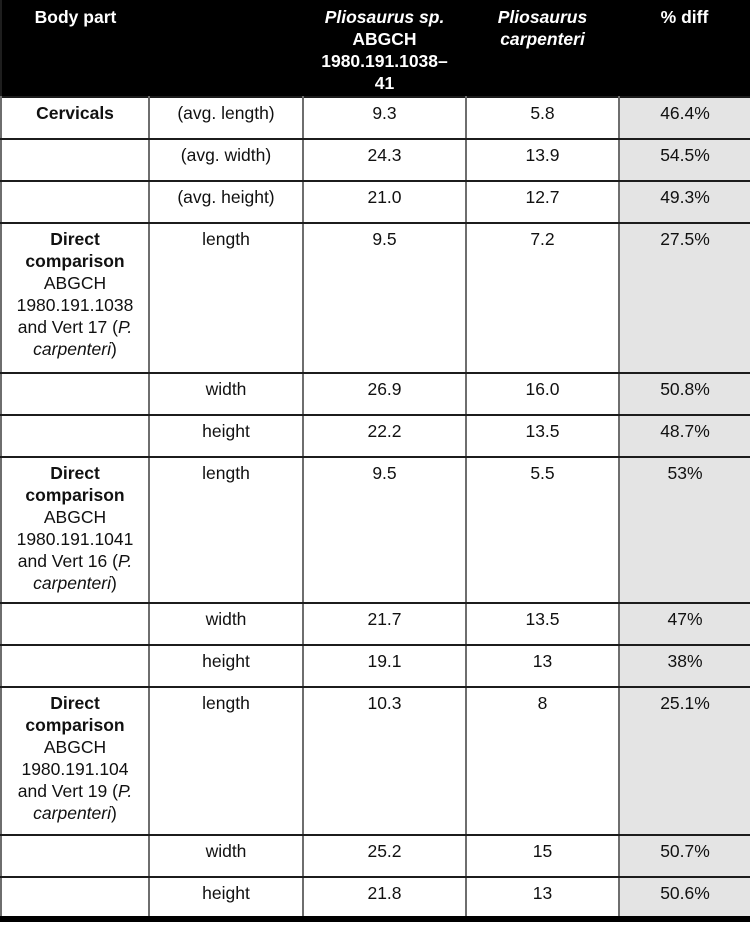 The image size is (750, 928). I want to click on value-cell-p-carpenteri: 5.8, so click(542, 118).